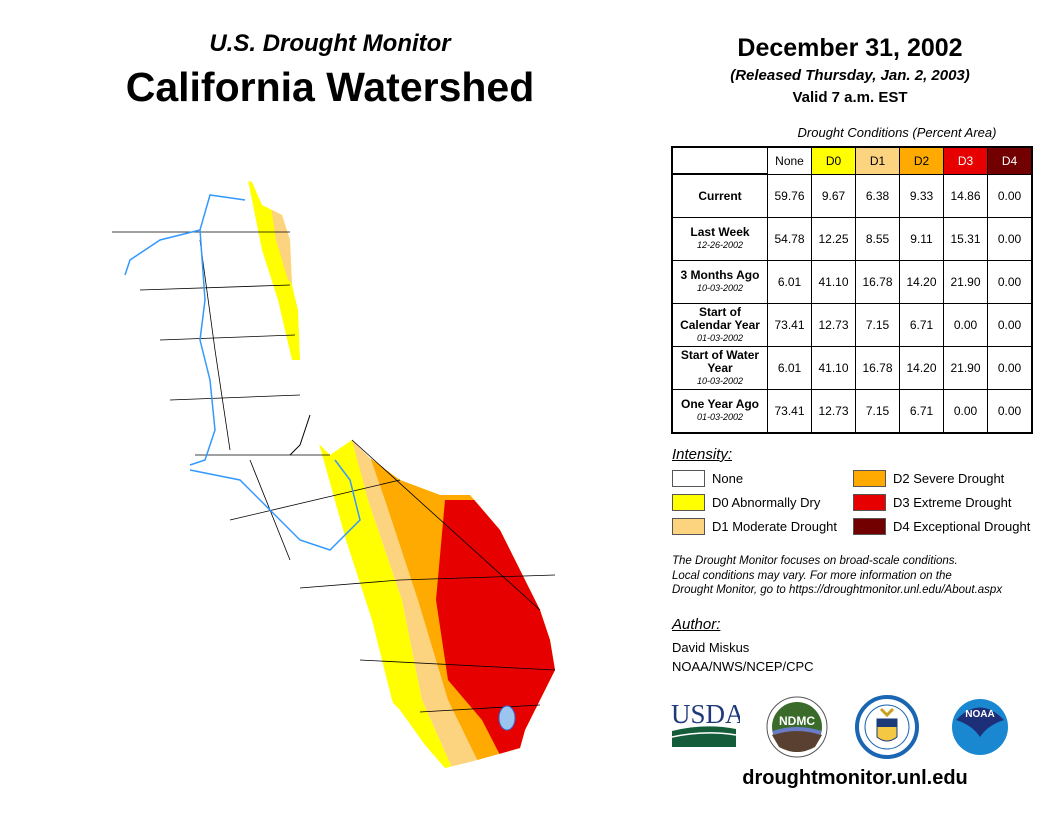 Image resolution: width=1056 pixels, height=816 pixels. I want to click on legend-label: D2 Severe Drought, so click(949, 478).